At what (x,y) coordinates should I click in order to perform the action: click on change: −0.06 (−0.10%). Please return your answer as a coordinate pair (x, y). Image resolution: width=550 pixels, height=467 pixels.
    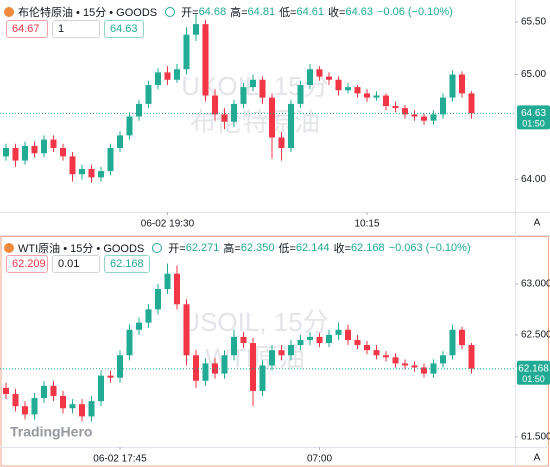
    Looking at the image, I should click on (415, 12).